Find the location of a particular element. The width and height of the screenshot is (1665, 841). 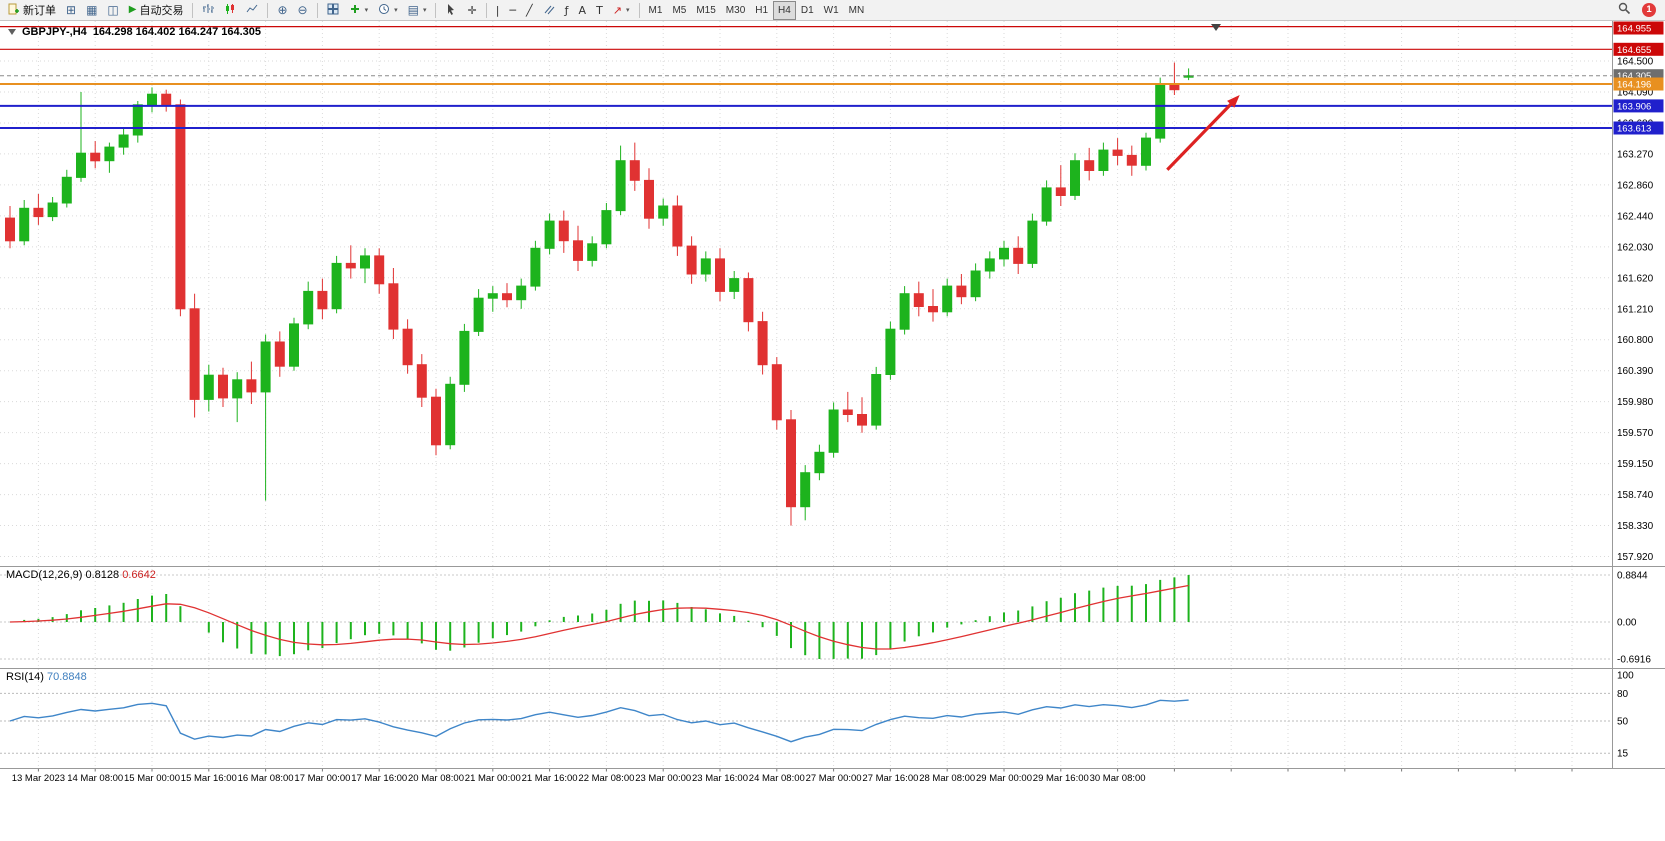

indicators-button: ▾ is located at coordinates (359, 10).